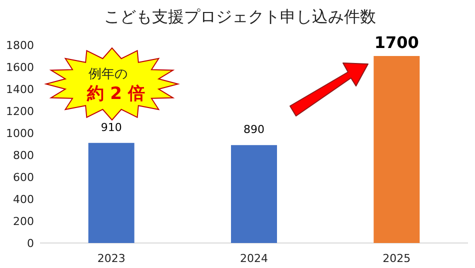 The height and width of the screenshot is (268, 475). I want to click on y-tick-label: 1400, so click(20, 89).